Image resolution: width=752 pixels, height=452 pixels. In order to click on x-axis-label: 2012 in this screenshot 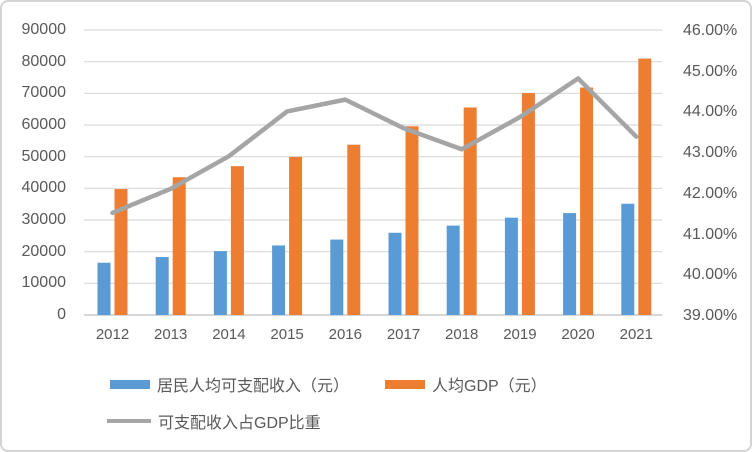, I will do `click(112, 334)`.